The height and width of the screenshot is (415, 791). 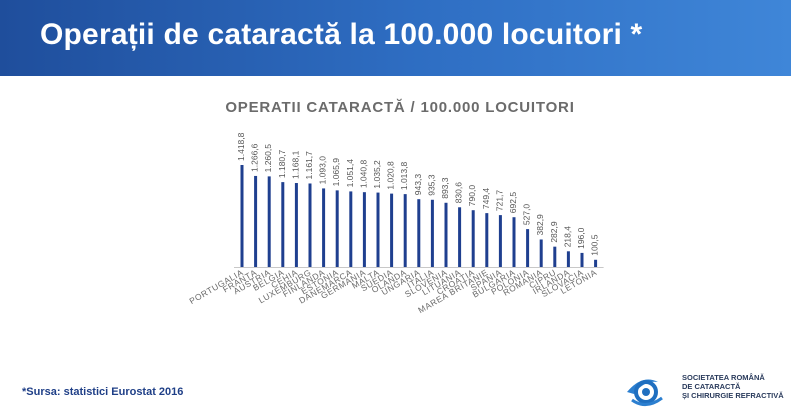 What do you see at coordinates (723, 377) in the screenshot?
I see `logo-line: SOCIETATEA ROMÂNĂ` at bounding box center [723, 377].